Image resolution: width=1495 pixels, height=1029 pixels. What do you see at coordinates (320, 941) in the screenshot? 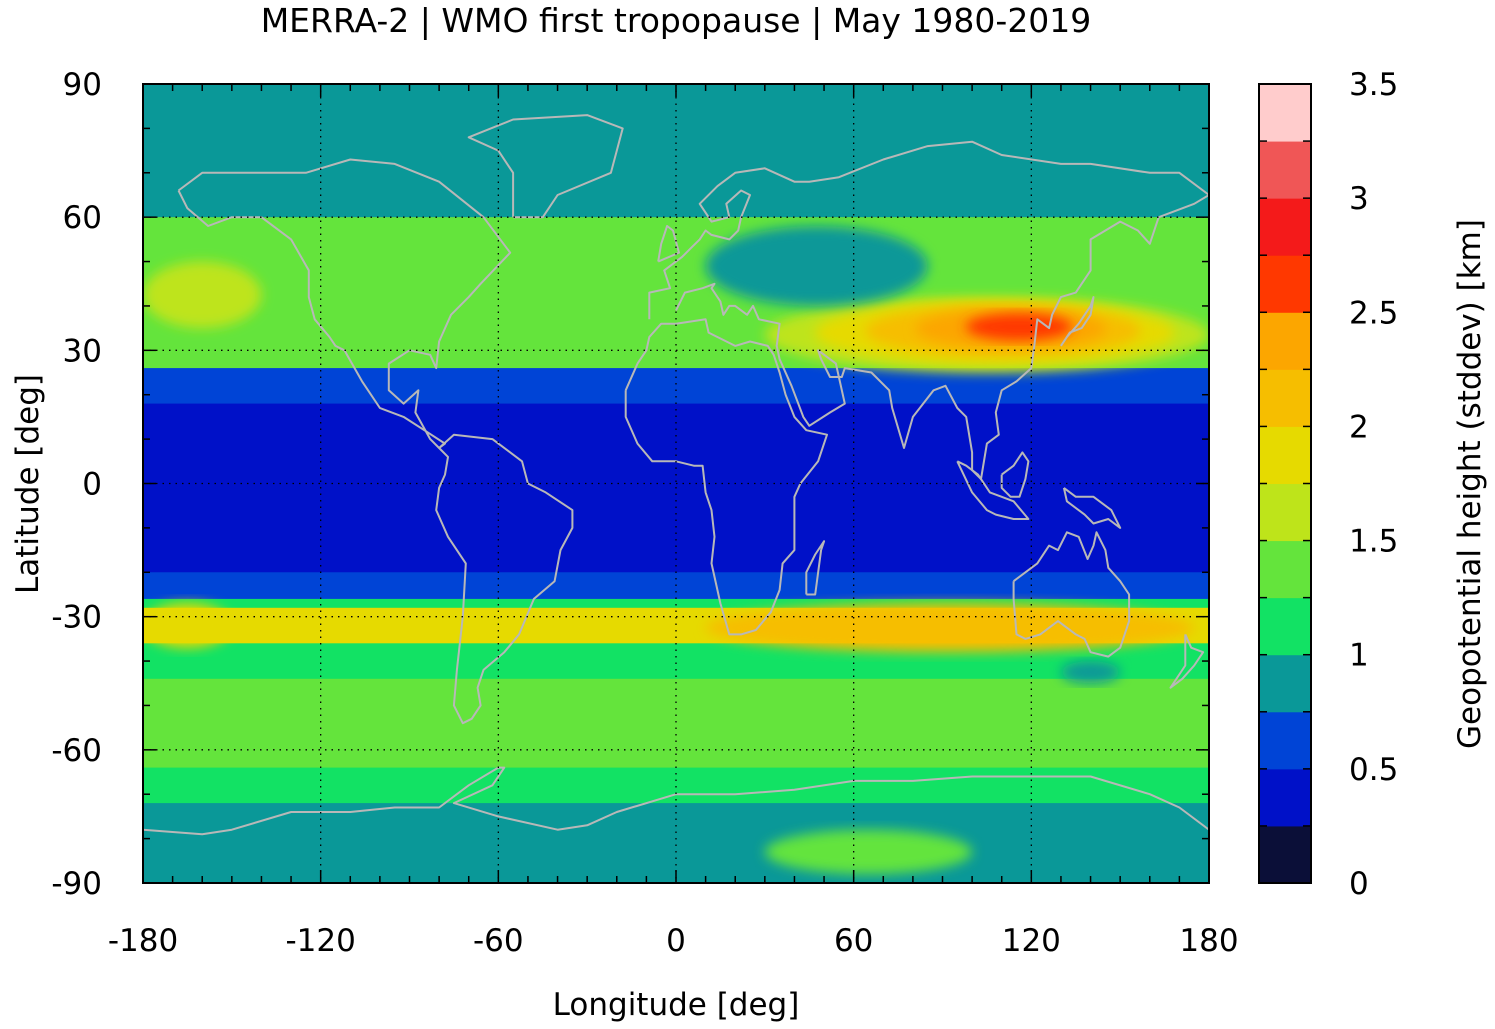
I see `x-tick-label: -120` at bounding box center [320, 941].